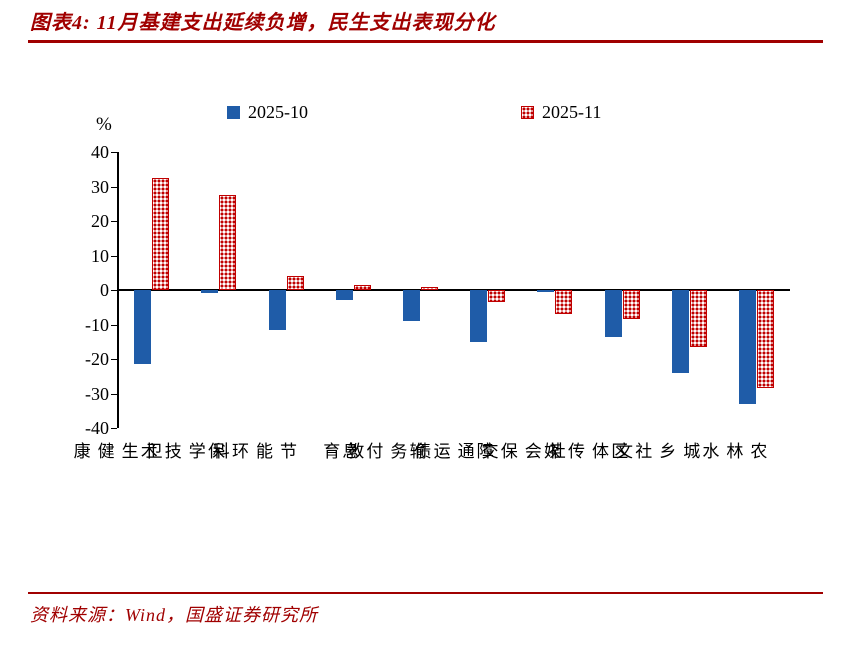  What do you see at coordinates (342, 453) in the screenshot?
I see `x-category-label: 教育` at bounding box center [342, 453].